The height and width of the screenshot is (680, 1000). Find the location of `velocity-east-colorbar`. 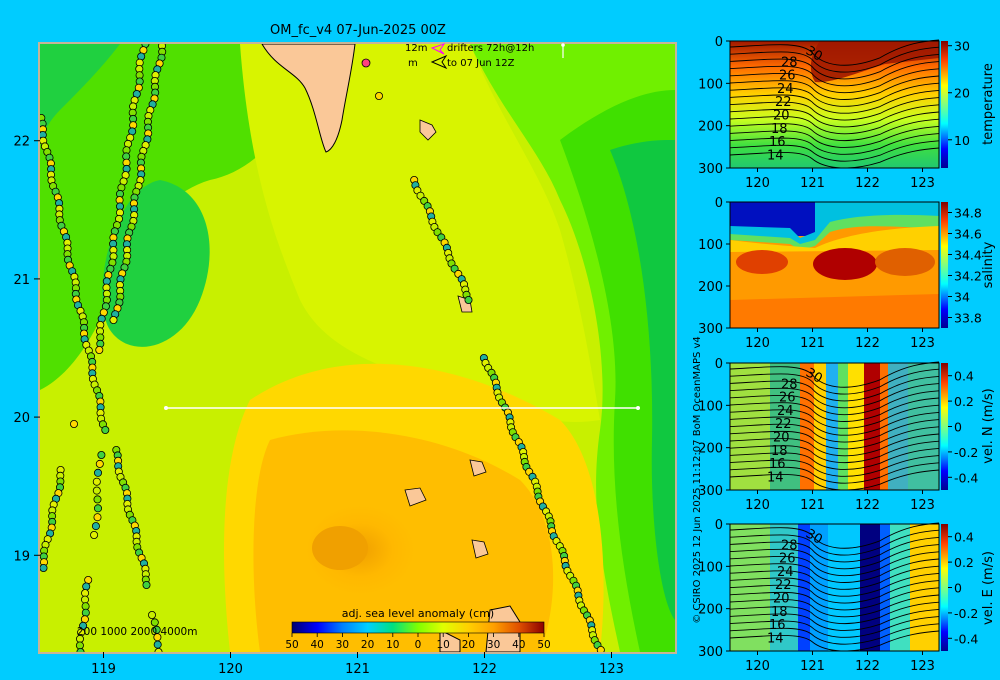

velocity-east-colorbar is located at coordinates (944, 587).